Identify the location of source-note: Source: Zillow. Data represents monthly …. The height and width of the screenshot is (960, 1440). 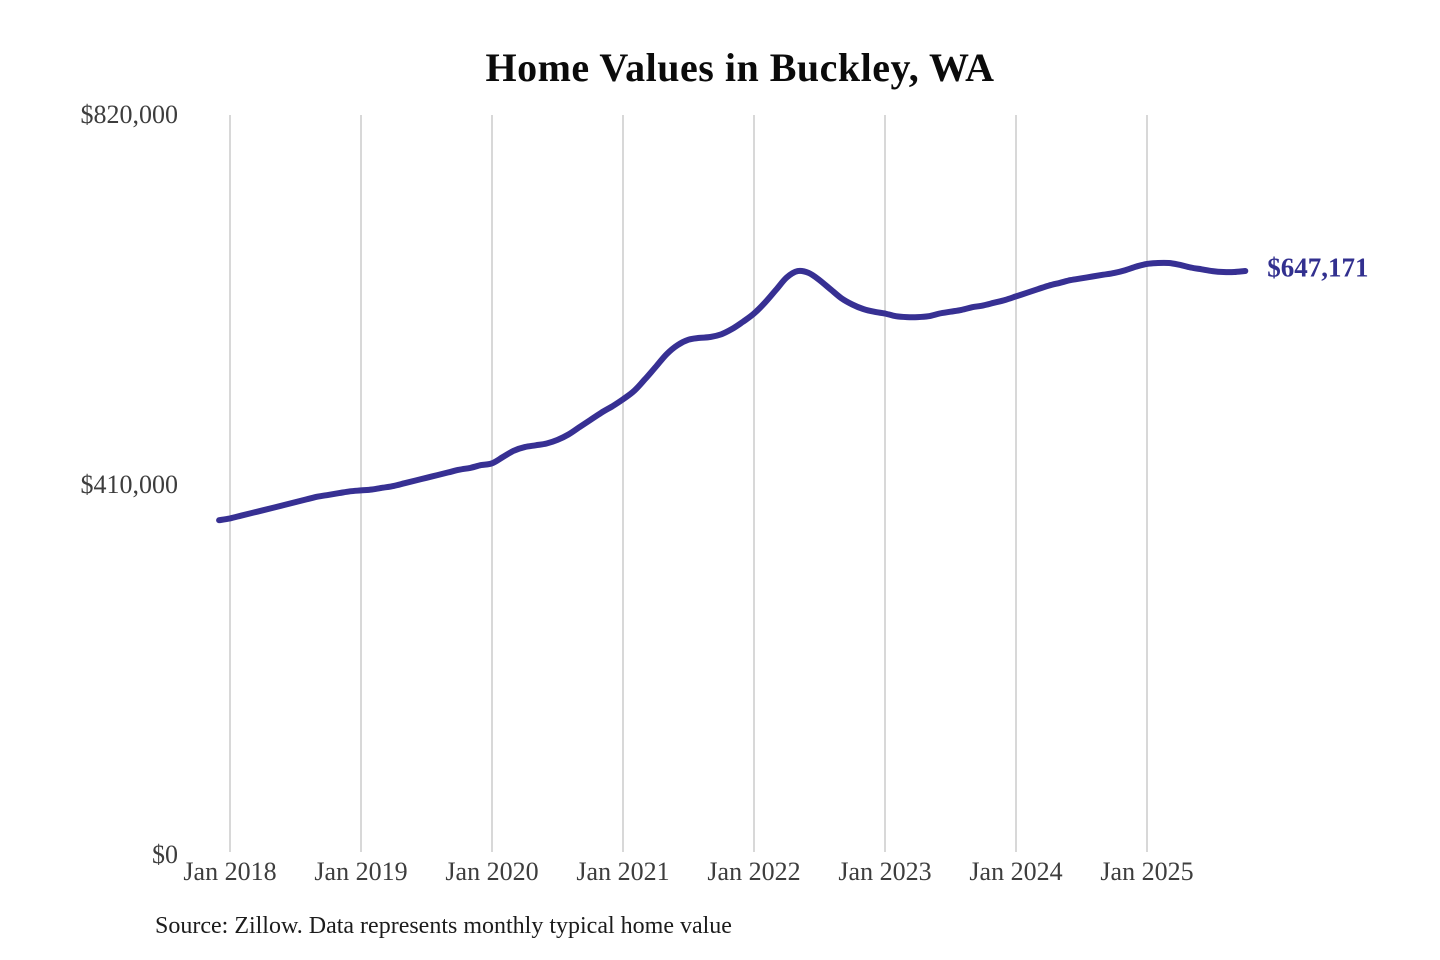
(443, 926).